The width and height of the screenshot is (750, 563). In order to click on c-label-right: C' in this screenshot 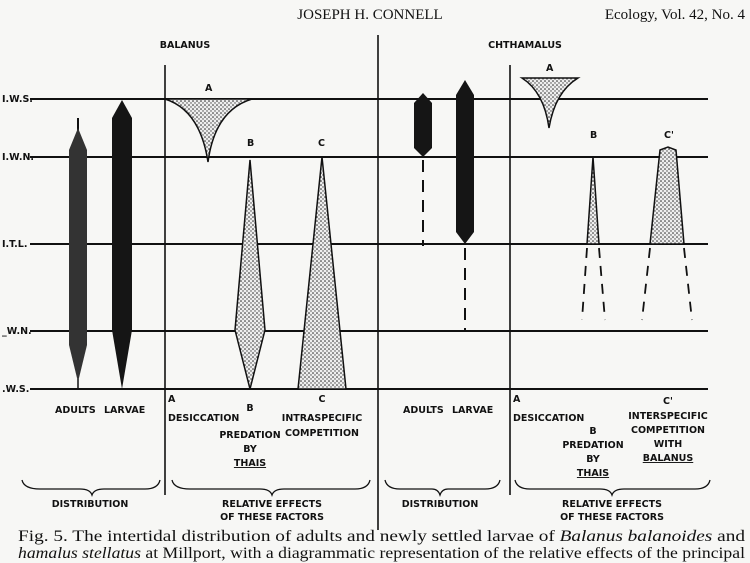, I will do `click(668, 401)`.